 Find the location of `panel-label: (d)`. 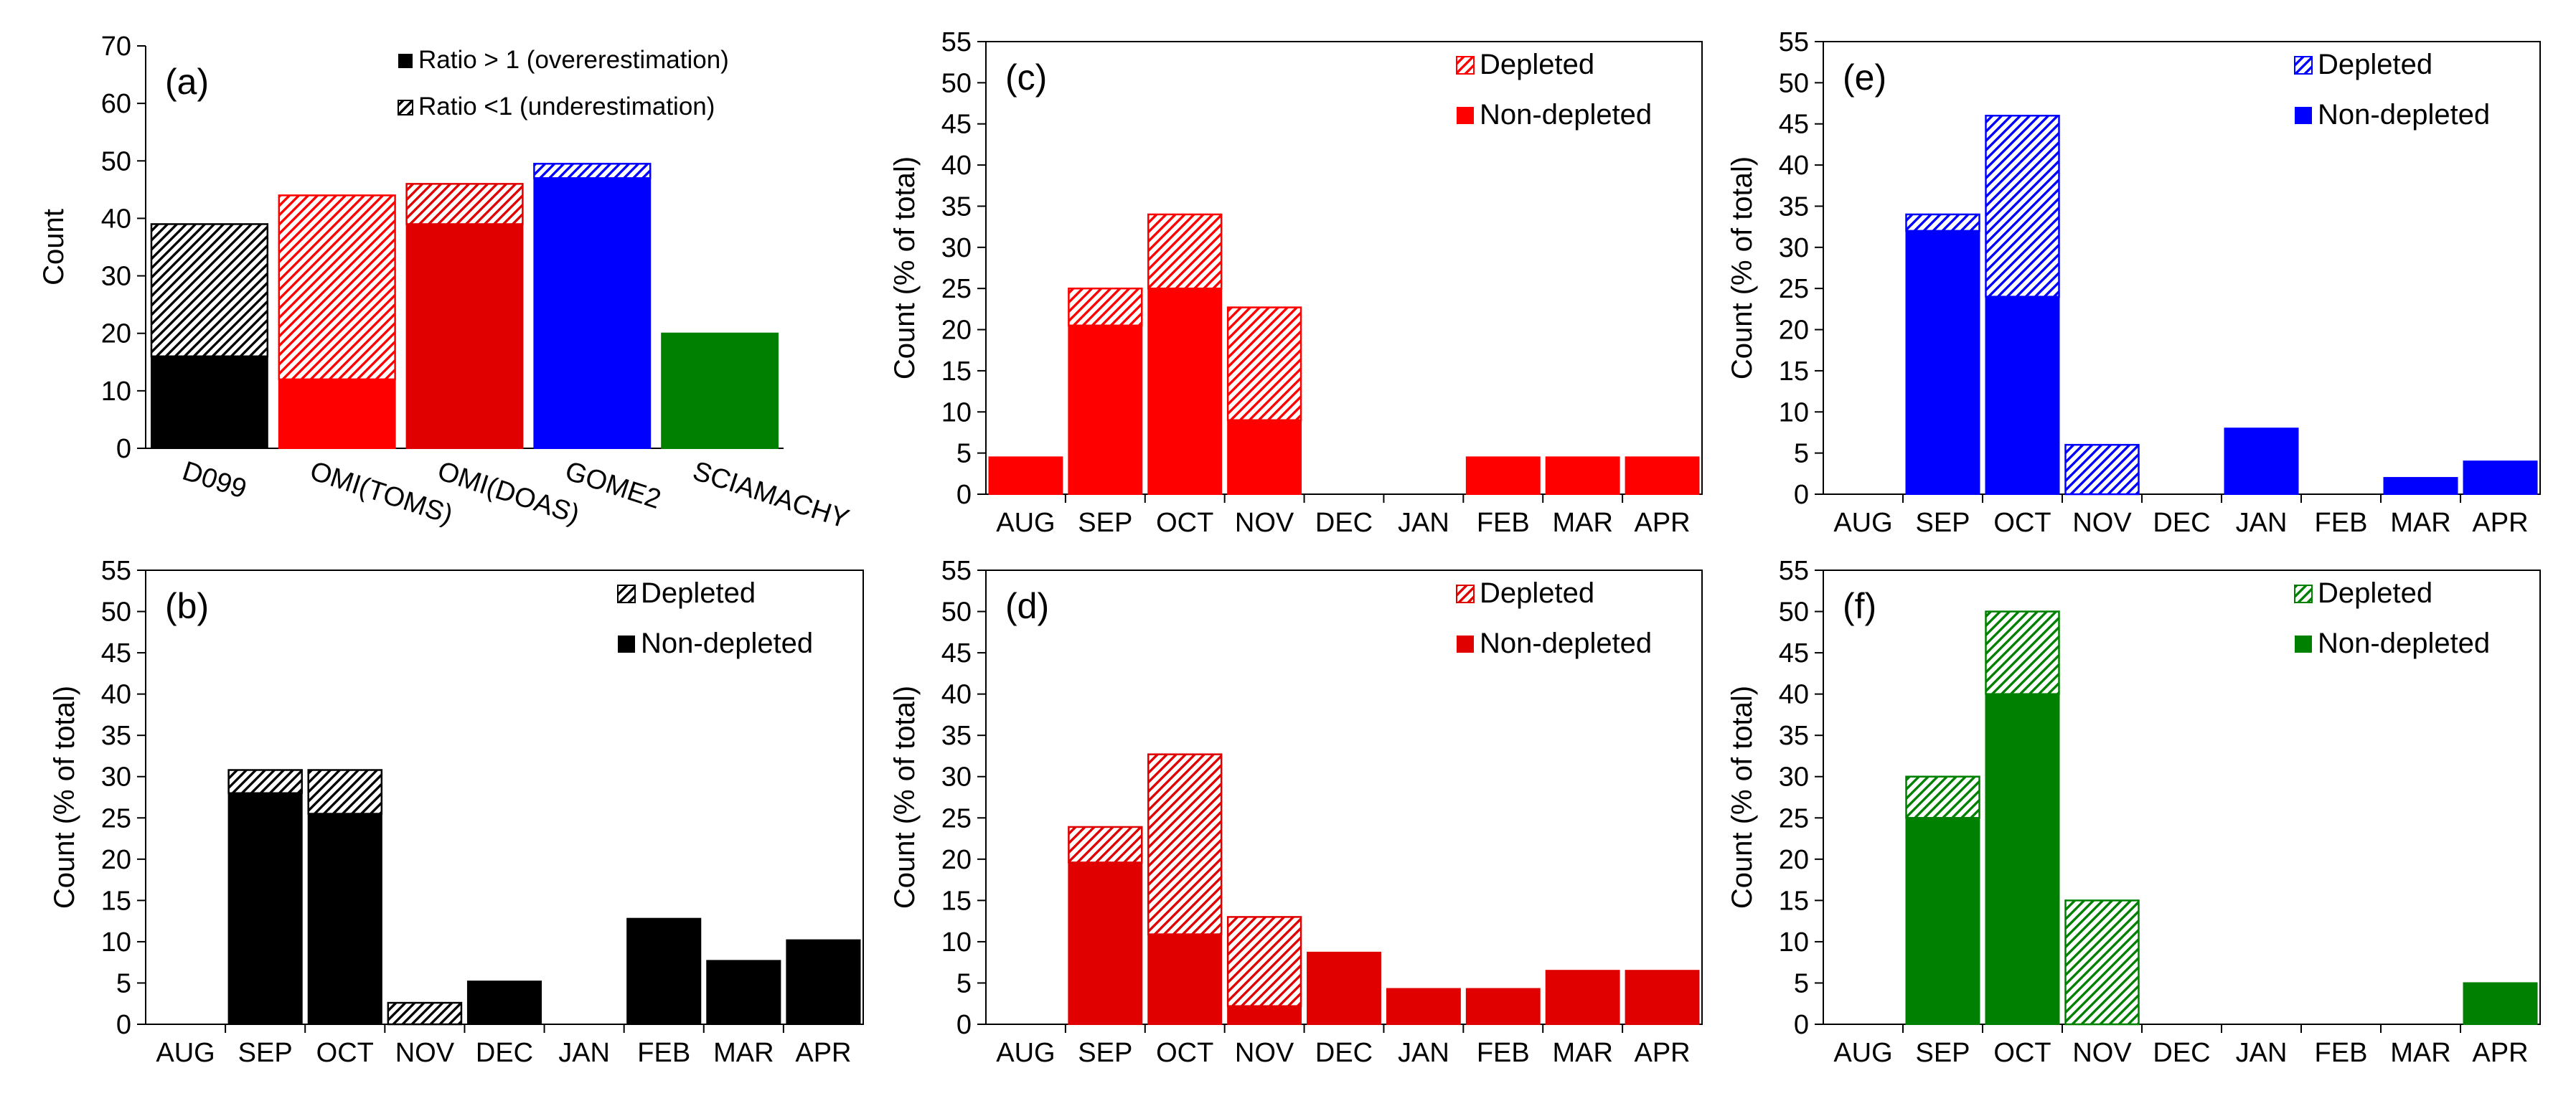

panel-label: (d) is located at coordinates (1027, 606).